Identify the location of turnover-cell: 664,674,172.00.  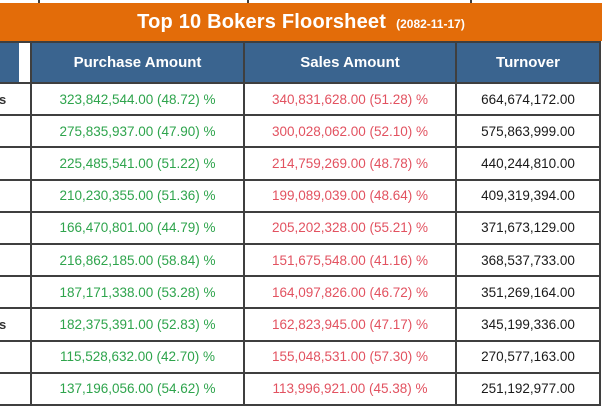
(528, 100).